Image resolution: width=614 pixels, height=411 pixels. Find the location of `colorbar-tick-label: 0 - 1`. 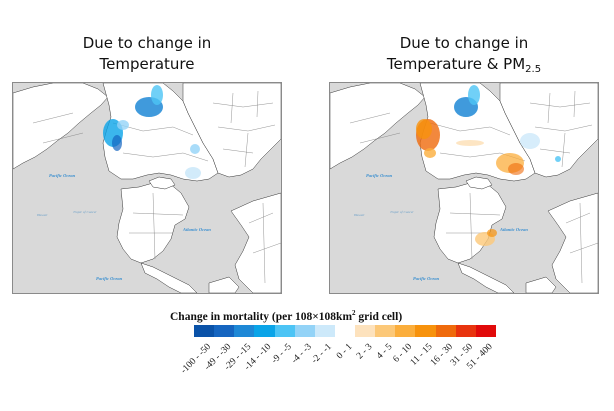

colorbar-tick-label: 0 - 1 is located at coordinates (345, 352).